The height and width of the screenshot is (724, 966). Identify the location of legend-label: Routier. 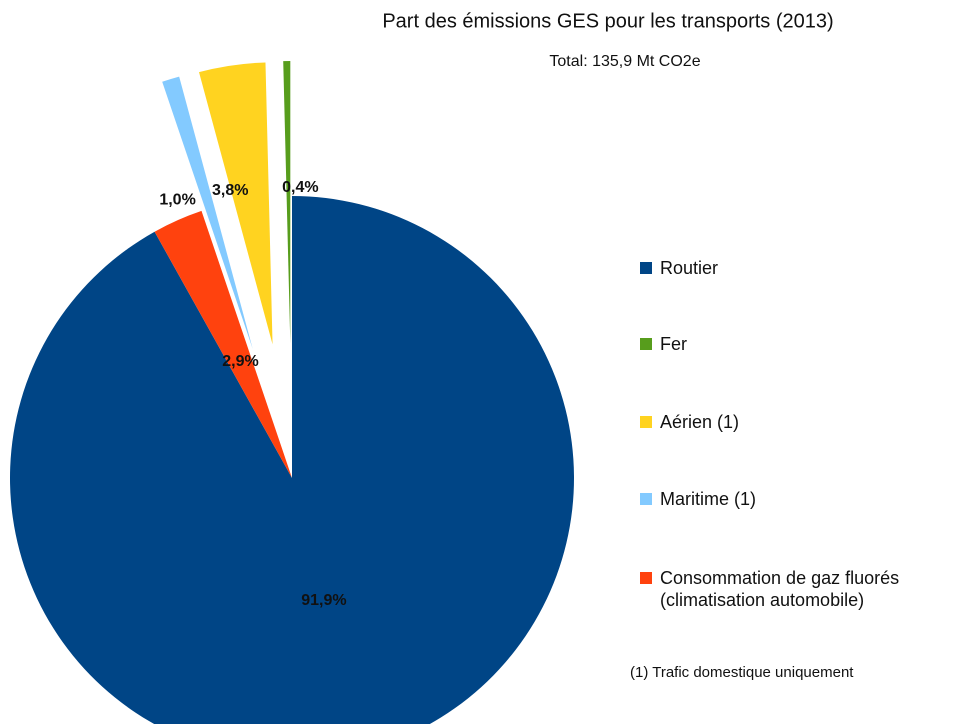
(689, 268).